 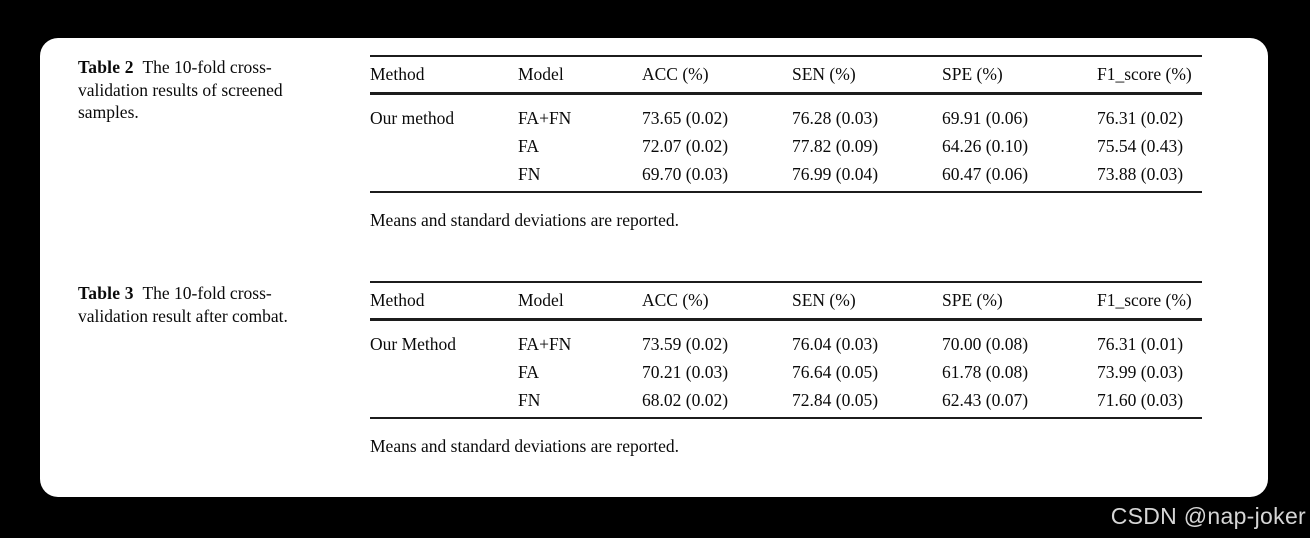 What do you see at coordinates (685, 399) in the screenshot?
I see `table-cell: 68.02 (0.02)` at bounding box center [685, 399].